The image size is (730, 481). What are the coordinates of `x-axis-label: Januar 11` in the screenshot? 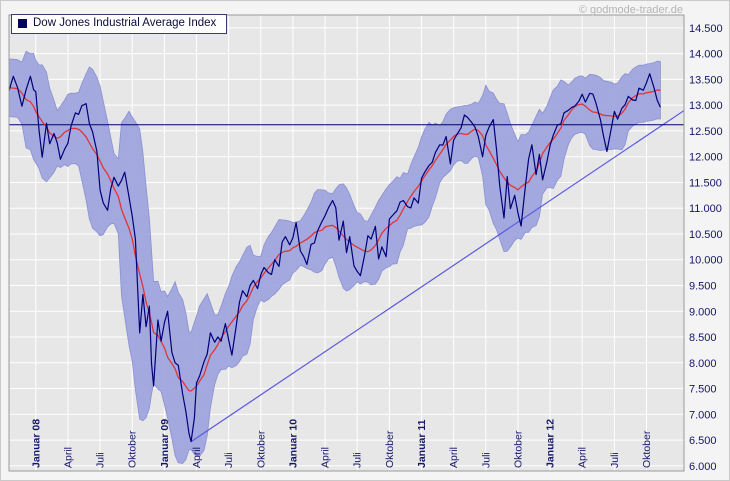 It's located at (422, 443).